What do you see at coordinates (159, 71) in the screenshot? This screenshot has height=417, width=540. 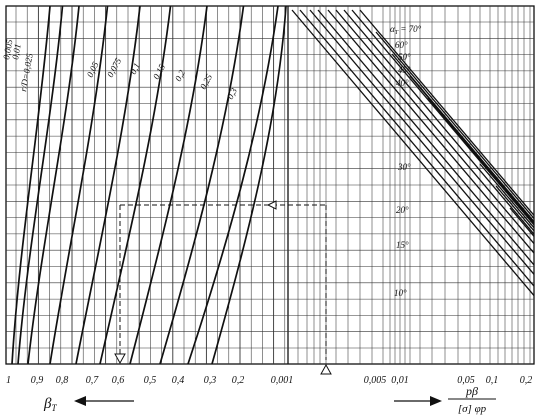 I see `rd-series-label: 0,15` at bounding box center [159, 71].